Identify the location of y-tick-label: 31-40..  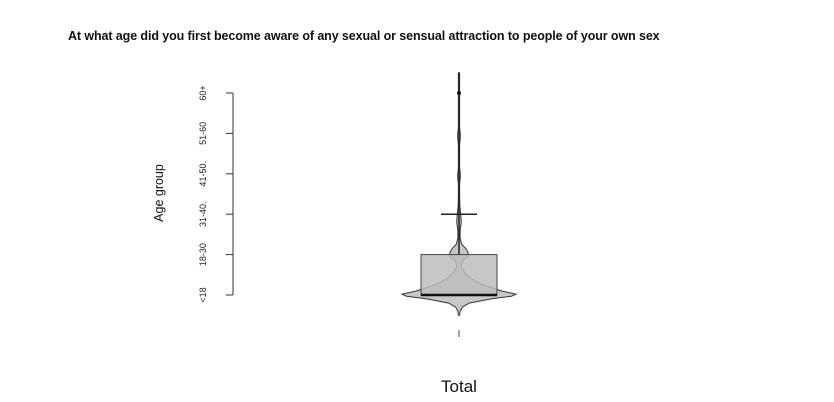
(203, 214).